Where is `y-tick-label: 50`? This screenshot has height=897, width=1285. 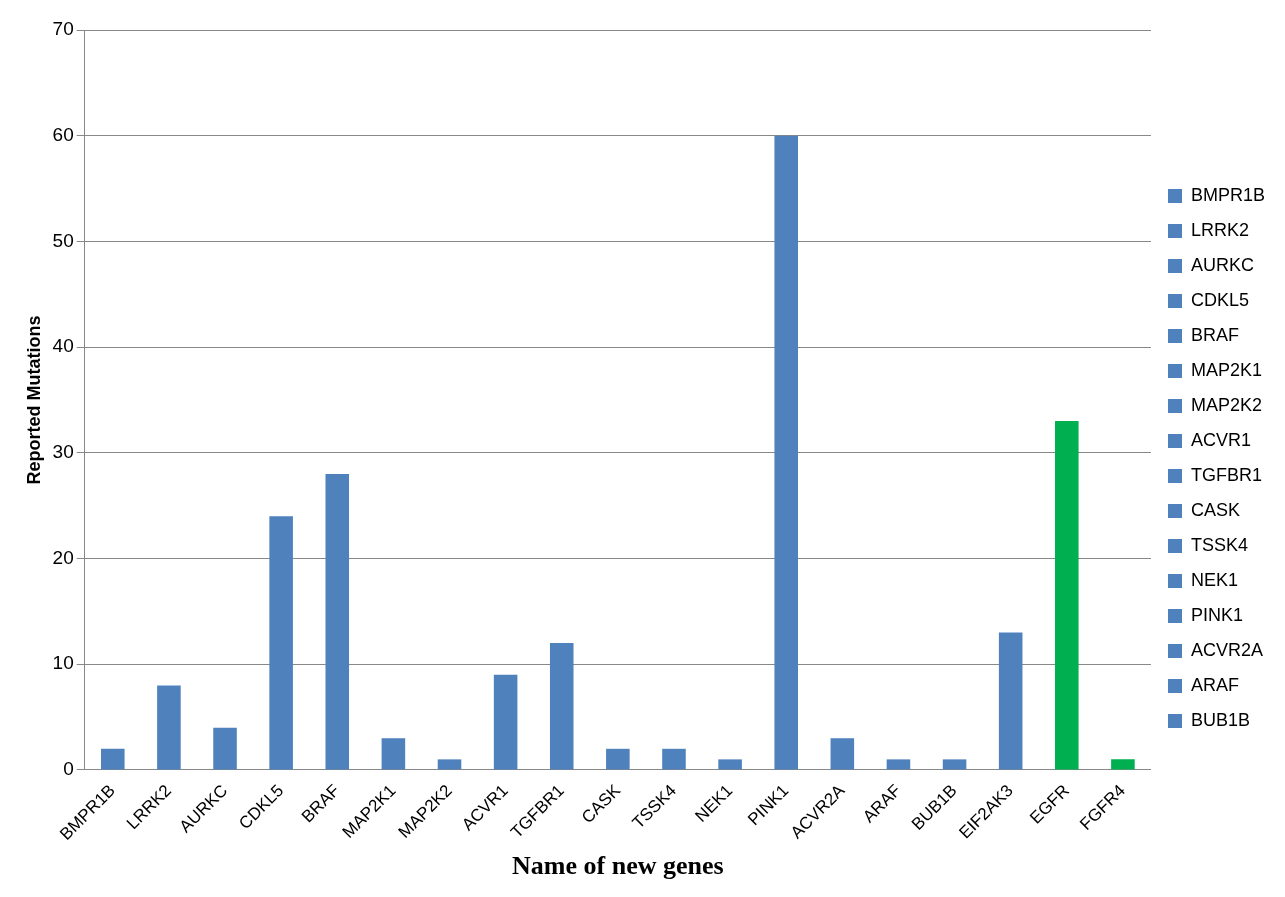
y-tick-label: 50 is located at coordinates (63, 240).